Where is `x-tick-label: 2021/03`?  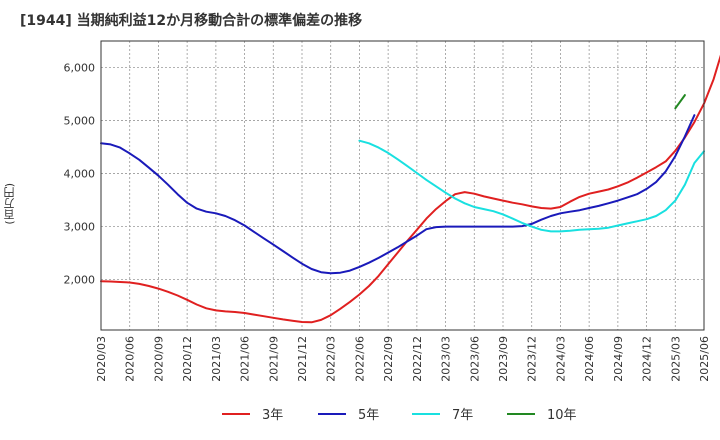 x-tick-label: 2021/03 is located at coordinates (216, 359).